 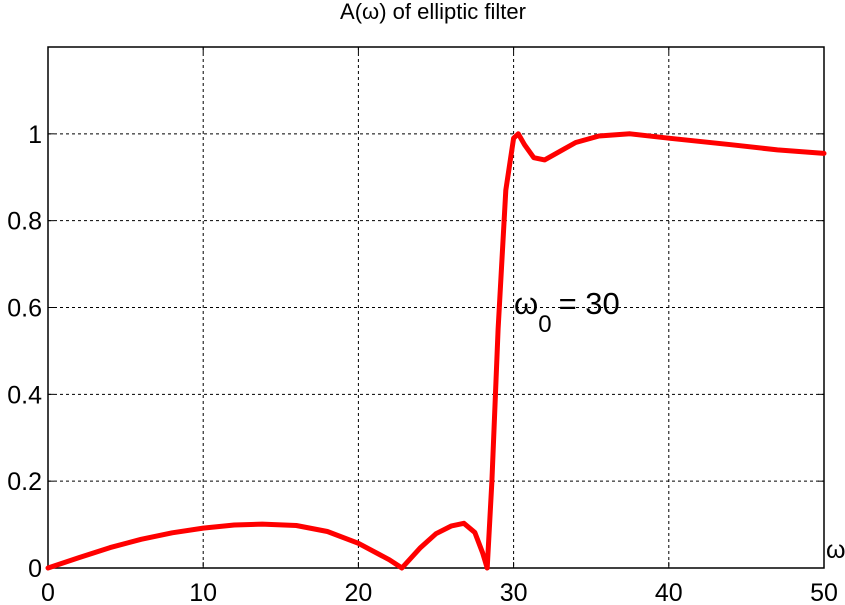 What do you see at coordinates (669, 592) in the screenshot?
I see `x-tick-label: 40` at bounding box center [669, 592].